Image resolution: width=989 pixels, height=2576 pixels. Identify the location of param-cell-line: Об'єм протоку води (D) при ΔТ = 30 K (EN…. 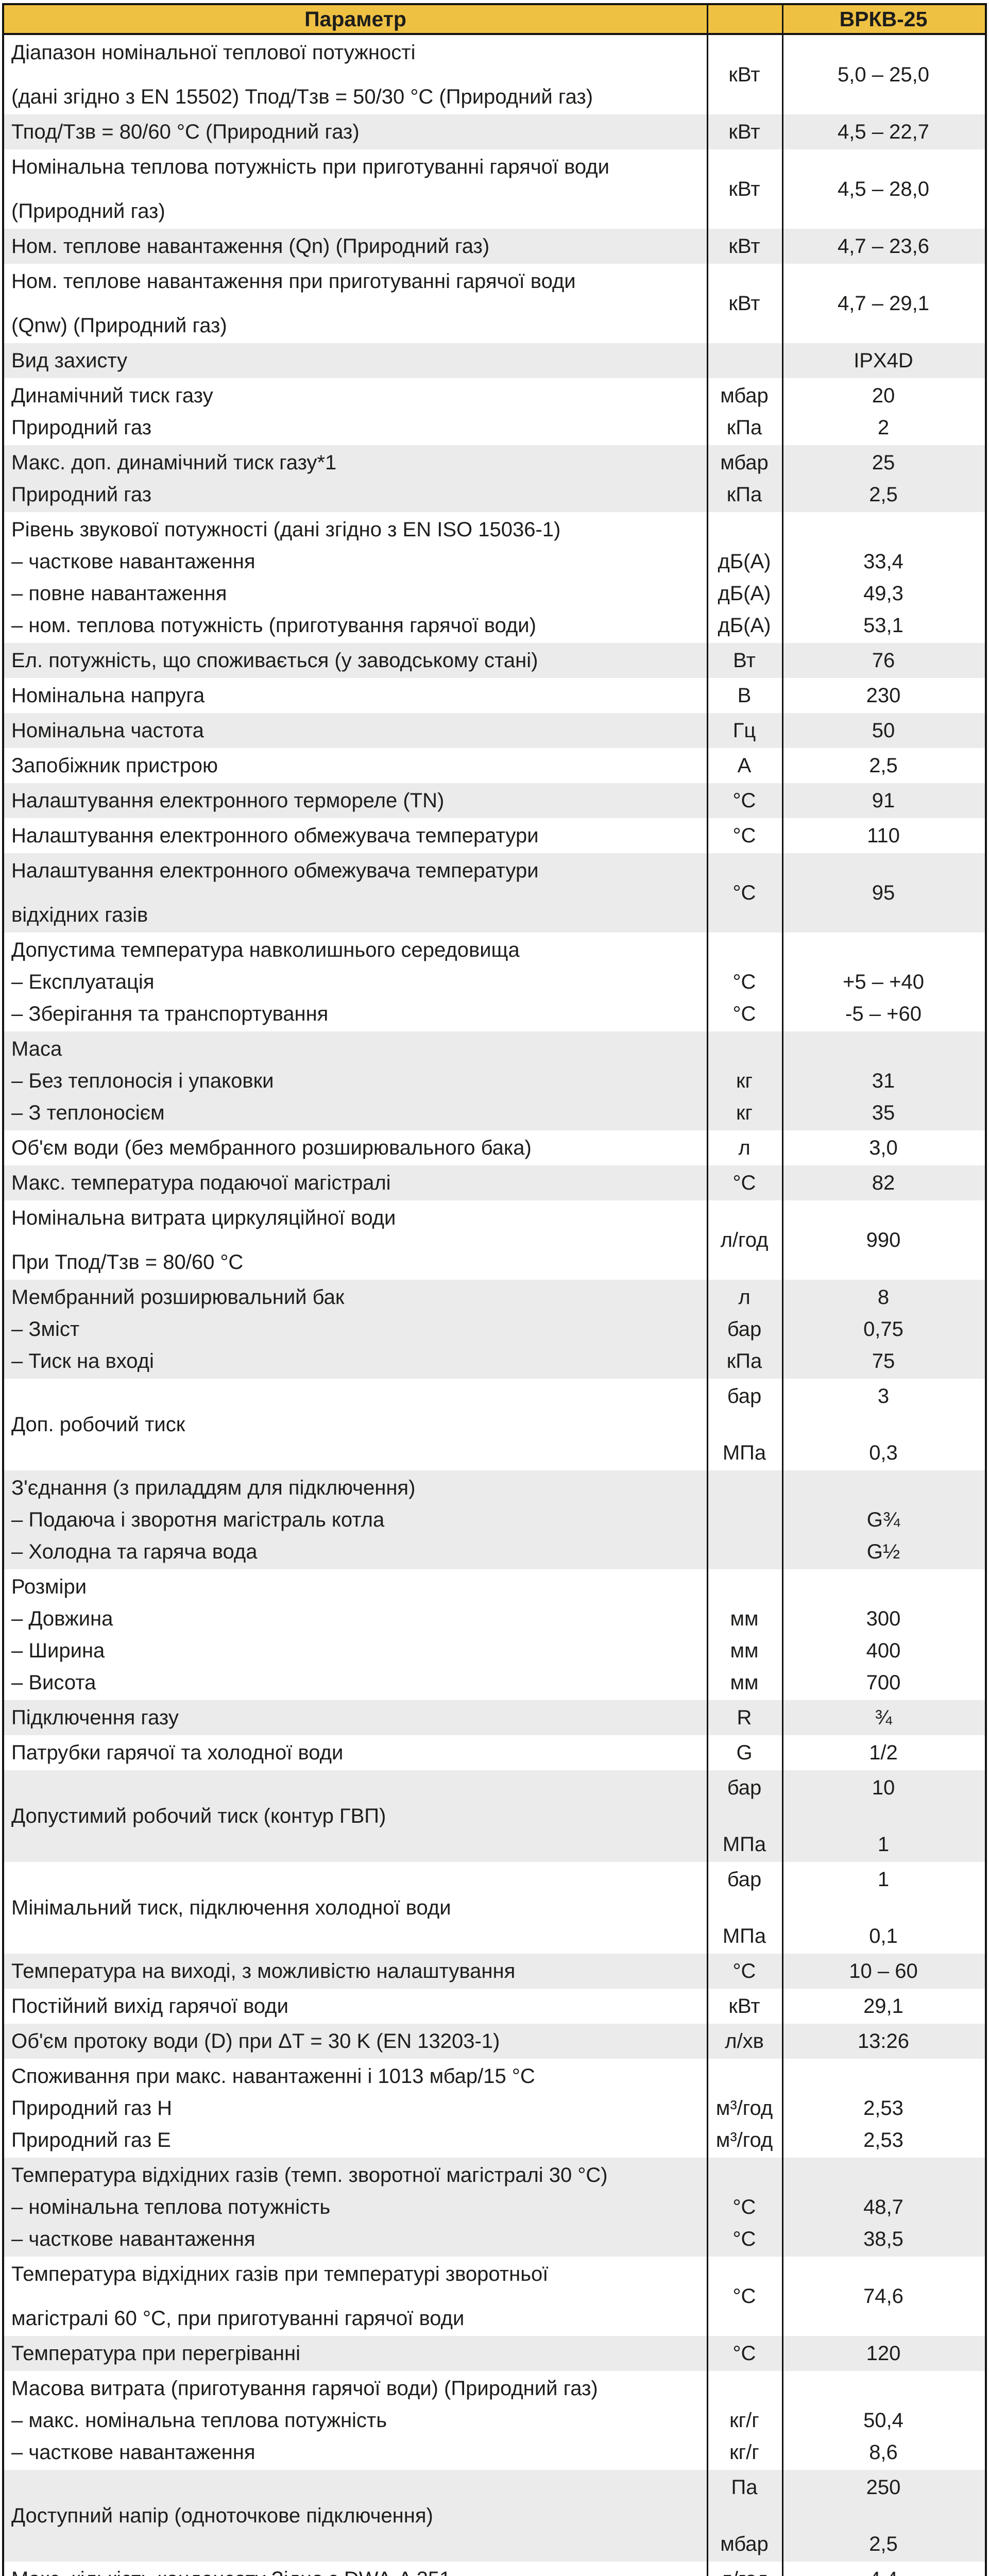
(255, 2041).